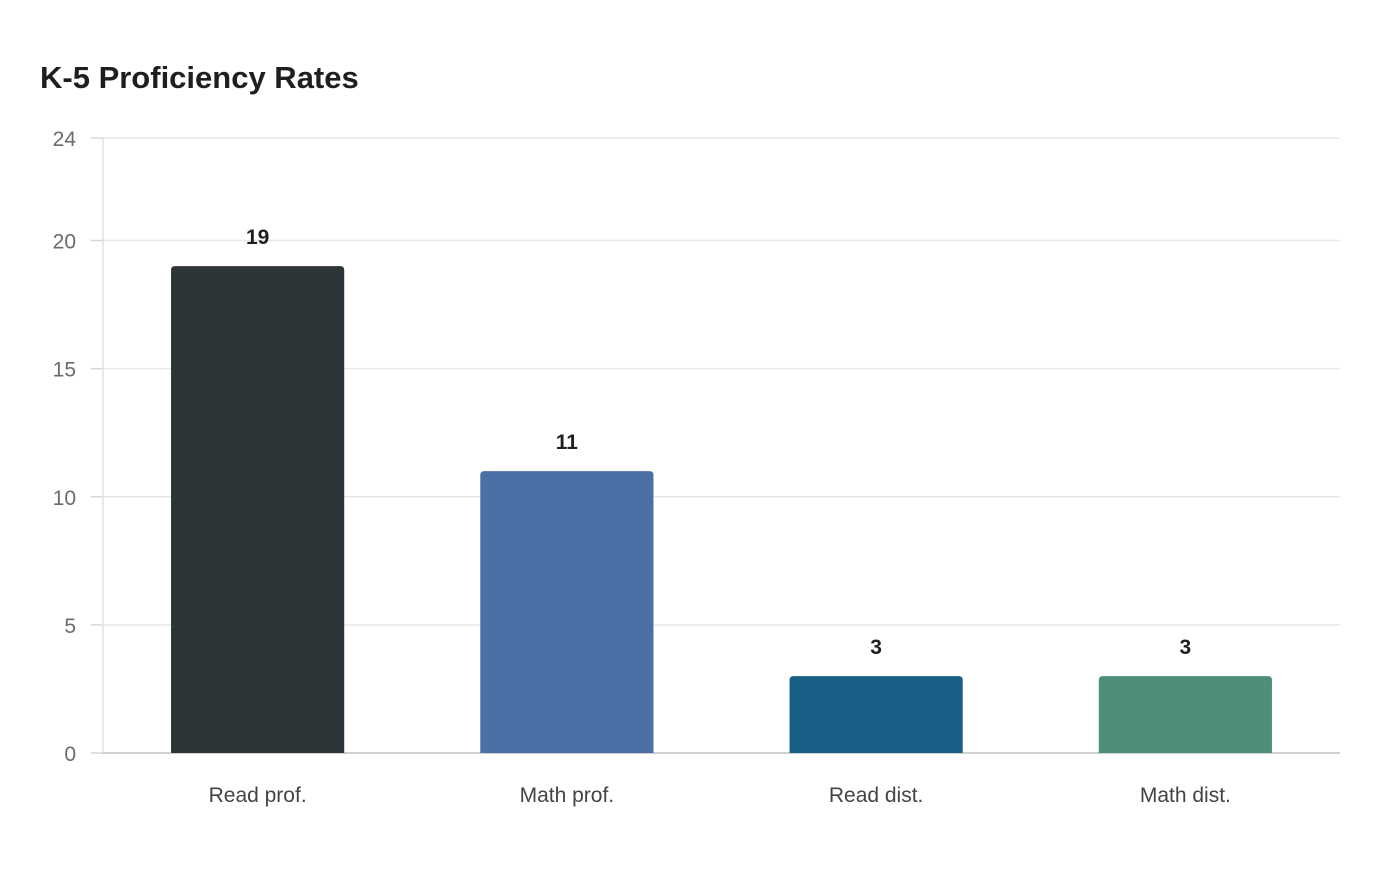 This screenshot has width=1400, height=880. Describe the element at coordinates (567, 612) in the screenshot. I see `bar-math-prof` at that location.